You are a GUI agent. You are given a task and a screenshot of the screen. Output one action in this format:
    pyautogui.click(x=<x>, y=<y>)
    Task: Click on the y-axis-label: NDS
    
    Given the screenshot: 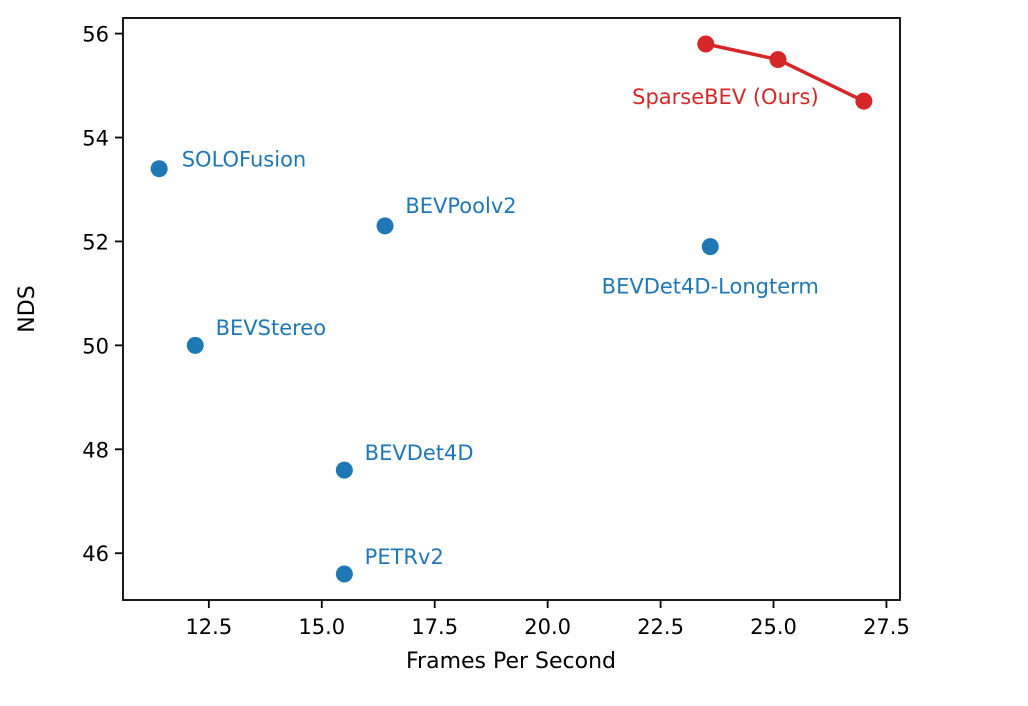 What is the action you would take?
    pyautogui.click(x=27, y=308)
    